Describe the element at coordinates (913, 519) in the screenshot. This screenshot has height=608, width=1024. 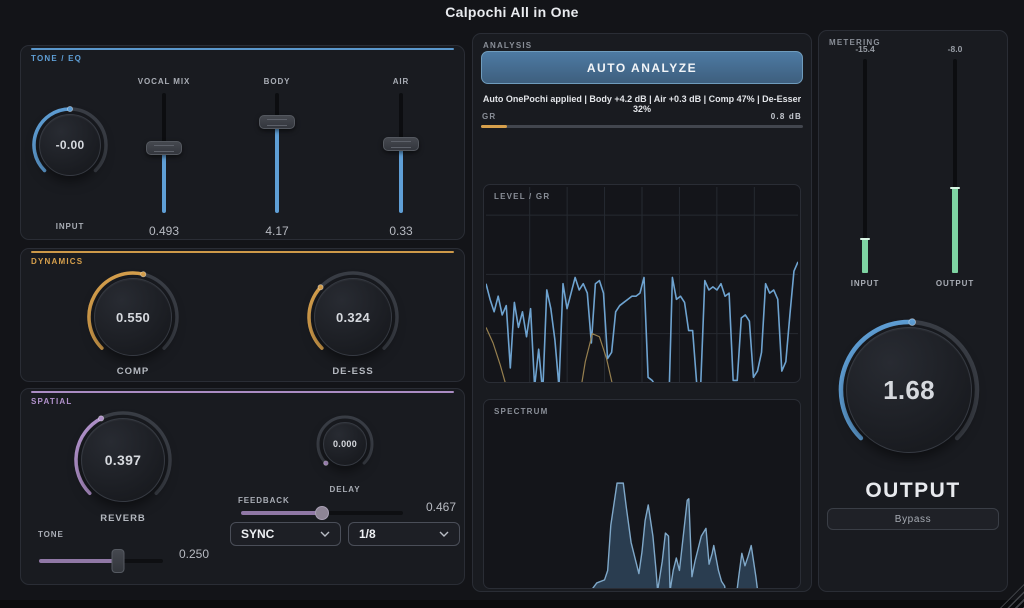
I see `bypass-button: Bypass` at that location.